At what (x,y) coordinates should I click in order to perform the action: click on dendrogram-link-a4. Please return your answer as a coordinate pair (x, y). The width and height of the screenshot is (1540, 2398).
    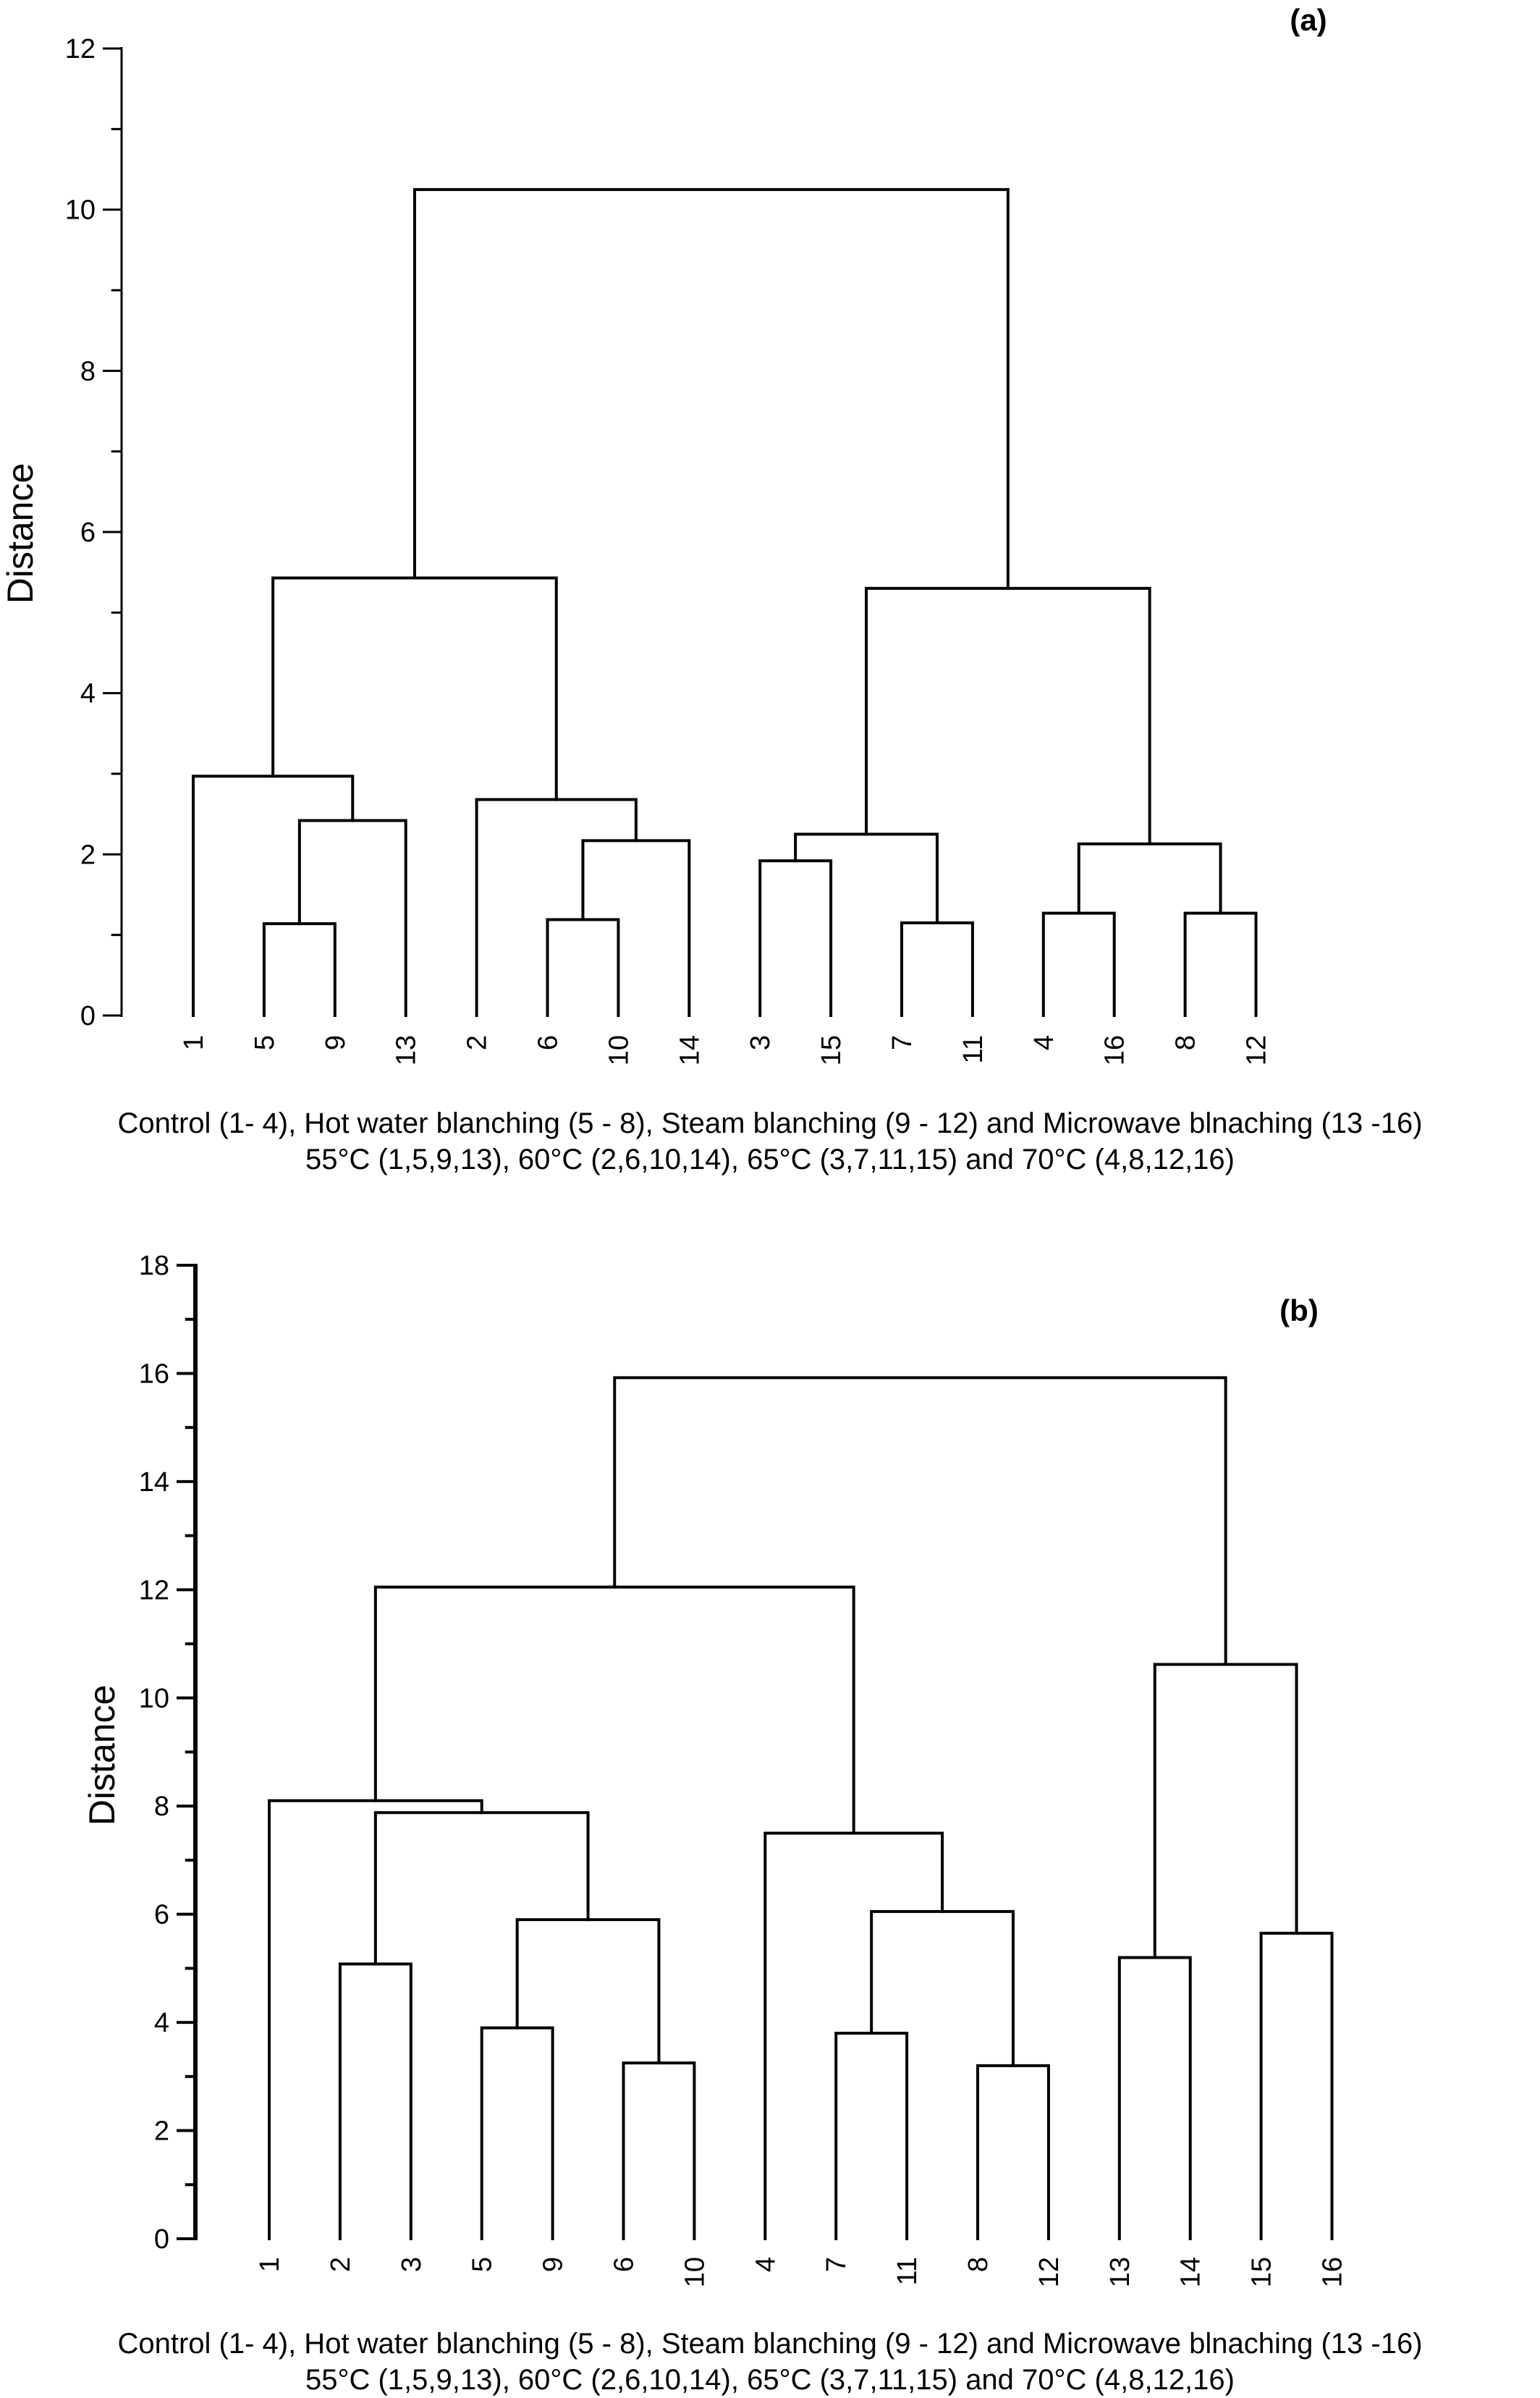
    Looking at the image, I should click on (1078, 964).